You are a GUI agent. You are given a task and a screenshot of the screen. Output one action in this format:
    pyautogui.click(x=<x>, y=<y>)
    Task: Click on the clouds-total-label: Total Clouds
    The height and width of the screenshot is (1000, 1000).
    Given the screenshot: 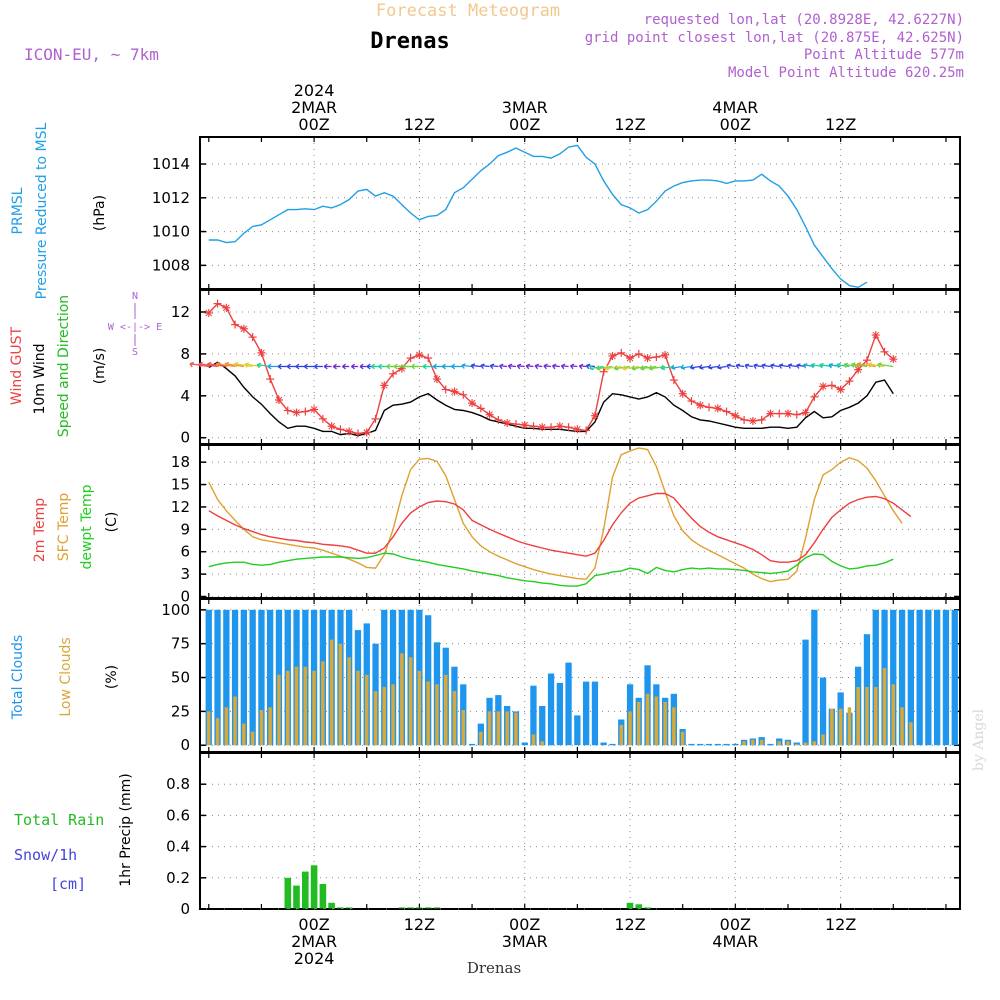 What is the action you would take?
    pyautogui.click(x=18, y=677)
    